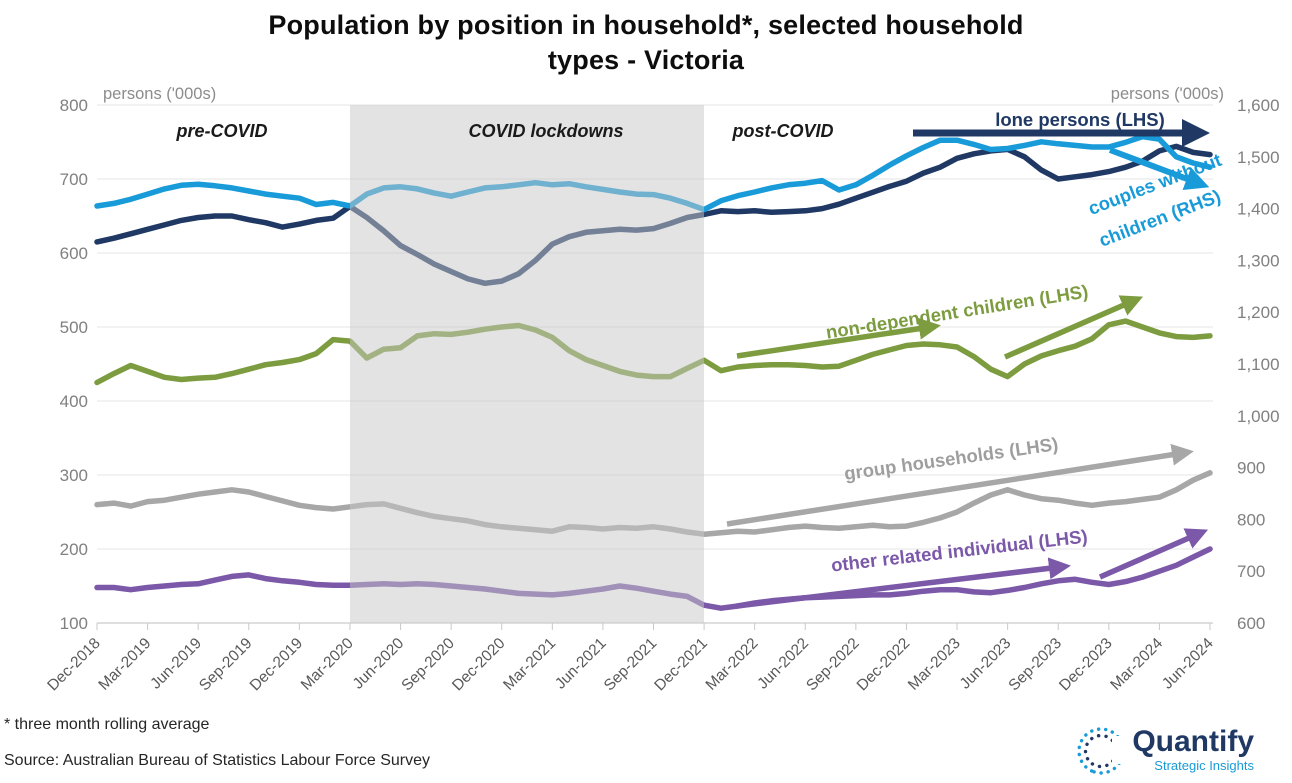  What do you see at coordinates (681, 665) in the screenshot?
I see `x-axis-tick-Dec-2021: Dec-2021` at bounding box center [681, 665].